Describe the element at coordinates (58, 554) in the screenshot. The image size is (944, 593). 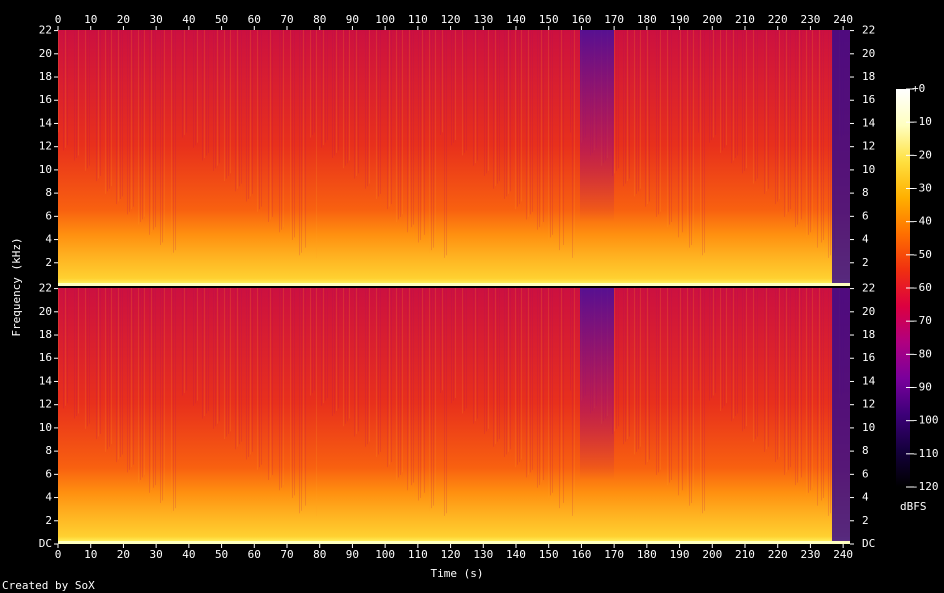
I see `x-tick-label: 0` at that location.